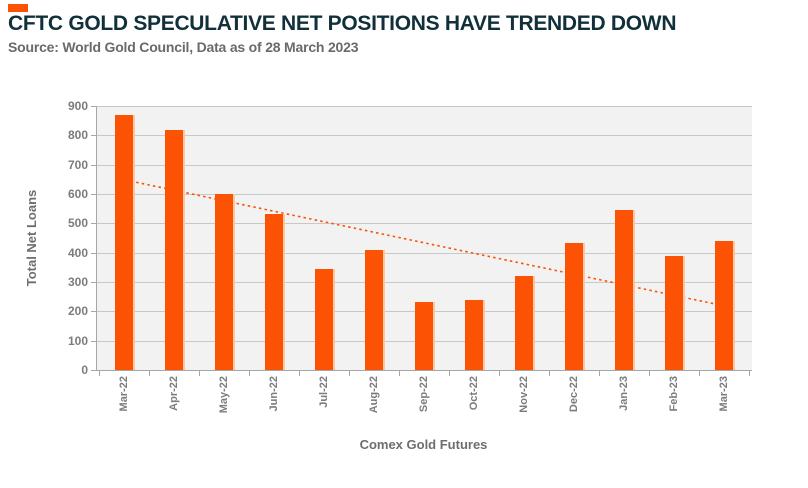 The width and height of the screenshot is (808, 488). Describe the element at coordinates (424, 394) in the screenshot. I see `xtick-label-Sep-22: Sep-22` at that location.